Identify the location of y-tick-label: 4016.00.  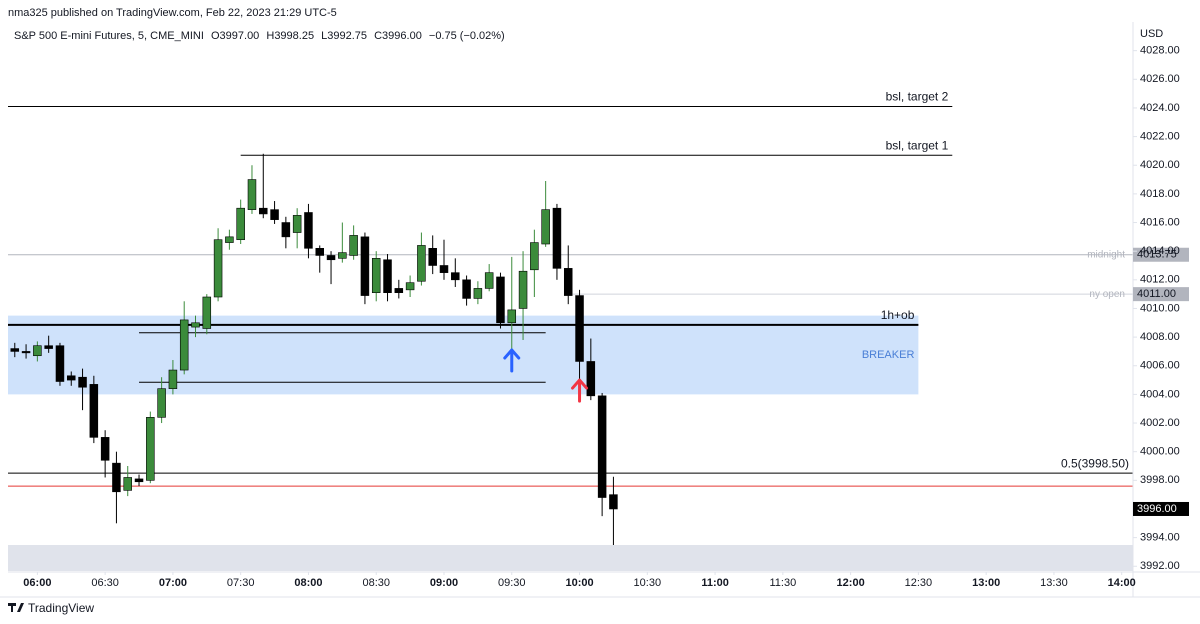
(1160, 222).